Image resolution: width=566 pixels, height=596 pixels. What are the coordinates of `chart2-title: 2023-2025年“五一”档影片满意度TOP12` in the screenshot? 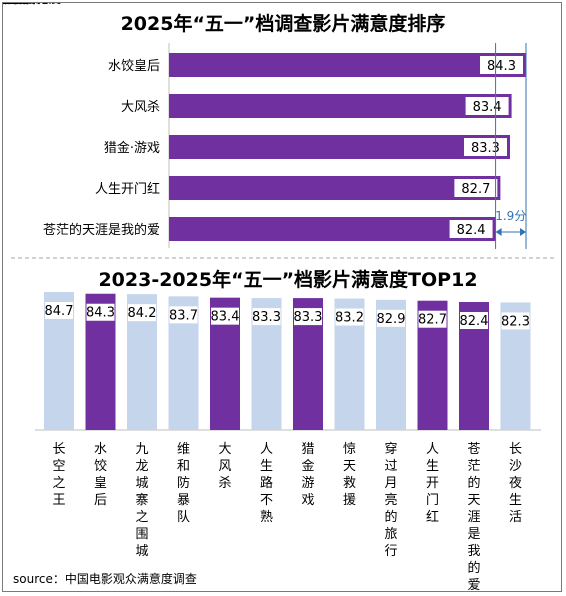 It's located at (287, 279).